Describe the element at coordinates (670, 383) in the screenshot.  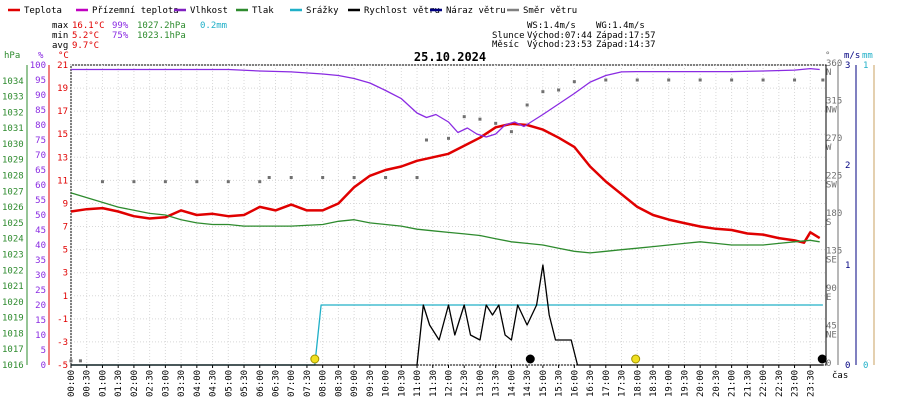
I see `x-tick-label: 19:00` at that location.